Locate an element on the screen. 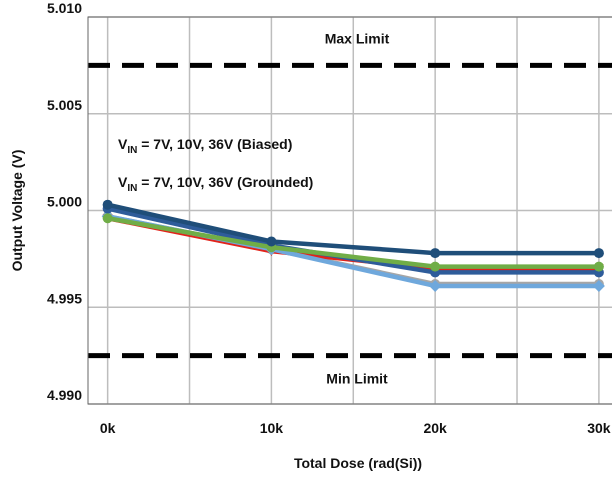 The image size is (612, 502). x-tick-label: 30k is located at coordinates (599, 428).